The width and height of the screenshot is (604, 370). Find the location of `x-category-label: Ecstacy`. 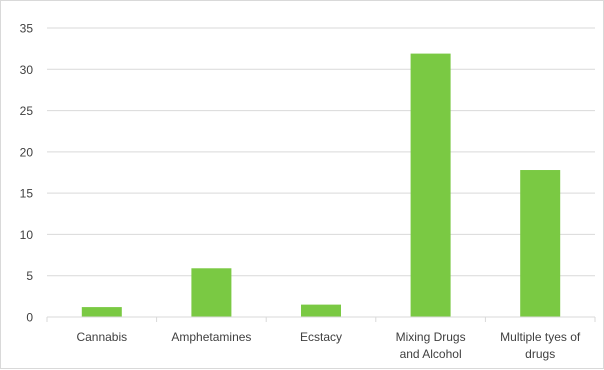

x-category-label: Ecstacy is located at coordinates (321, 337).